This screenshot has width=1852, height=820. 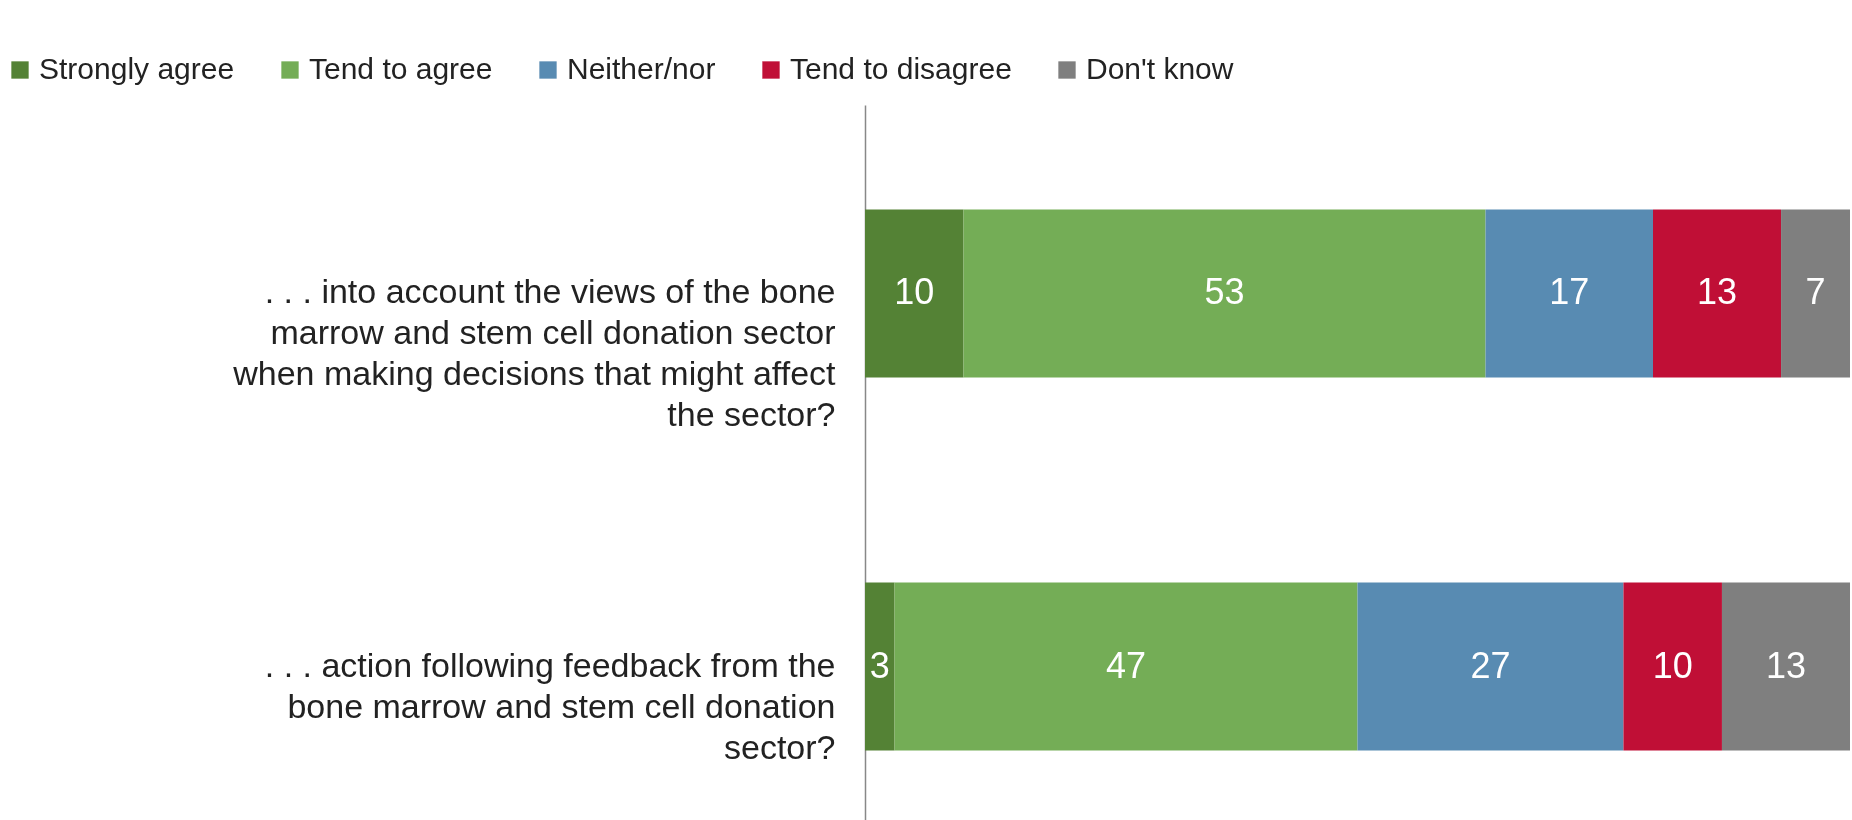 What do you see at coordinates (1160, 68) in the screenshot?
I see `legend-label: Don't know` at bounding box center [1160, 68].